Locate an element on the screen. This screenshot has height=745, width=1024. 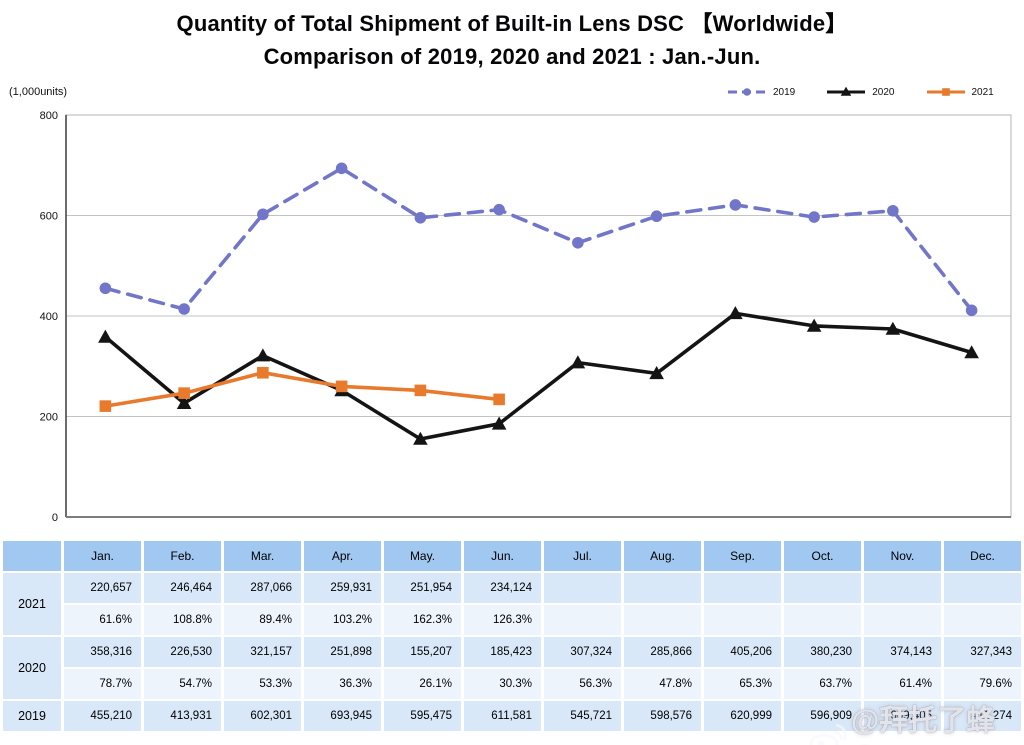
table-corner-cell is located at coordinates (32, 556).